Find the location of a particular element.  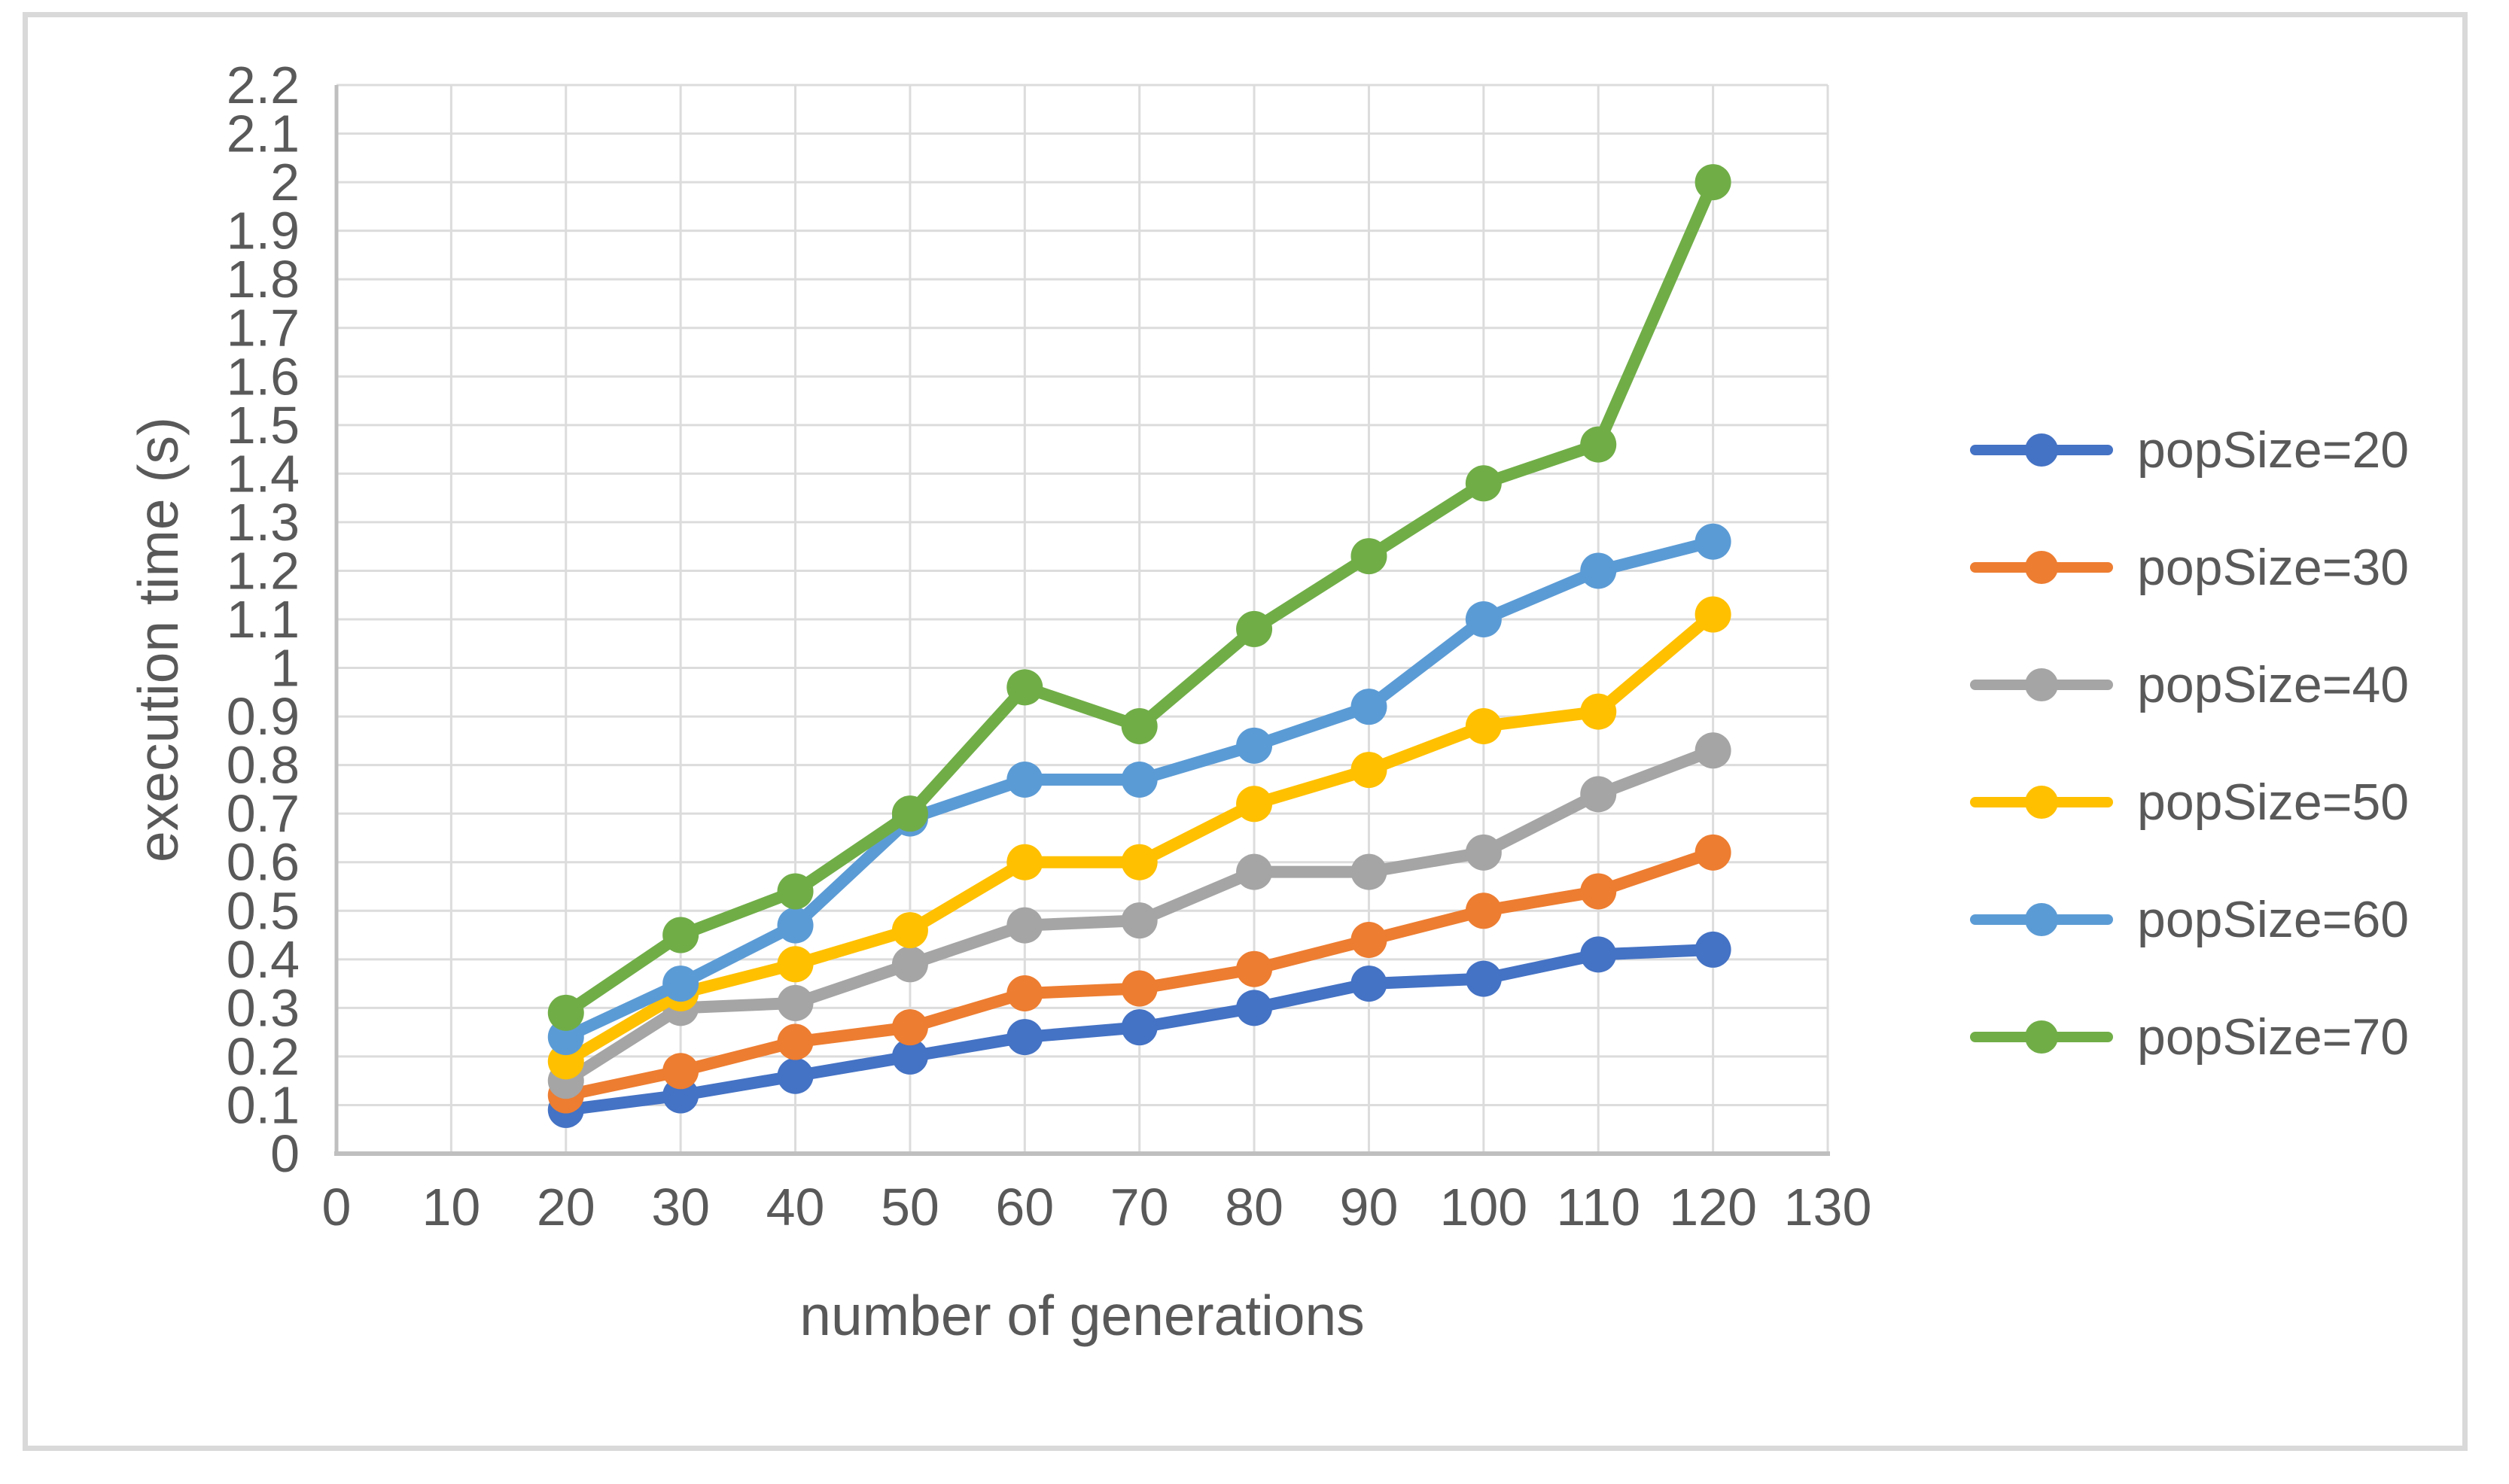

legend-item-popSize=40: popSize=40 is located at coordinates (2189, 685).